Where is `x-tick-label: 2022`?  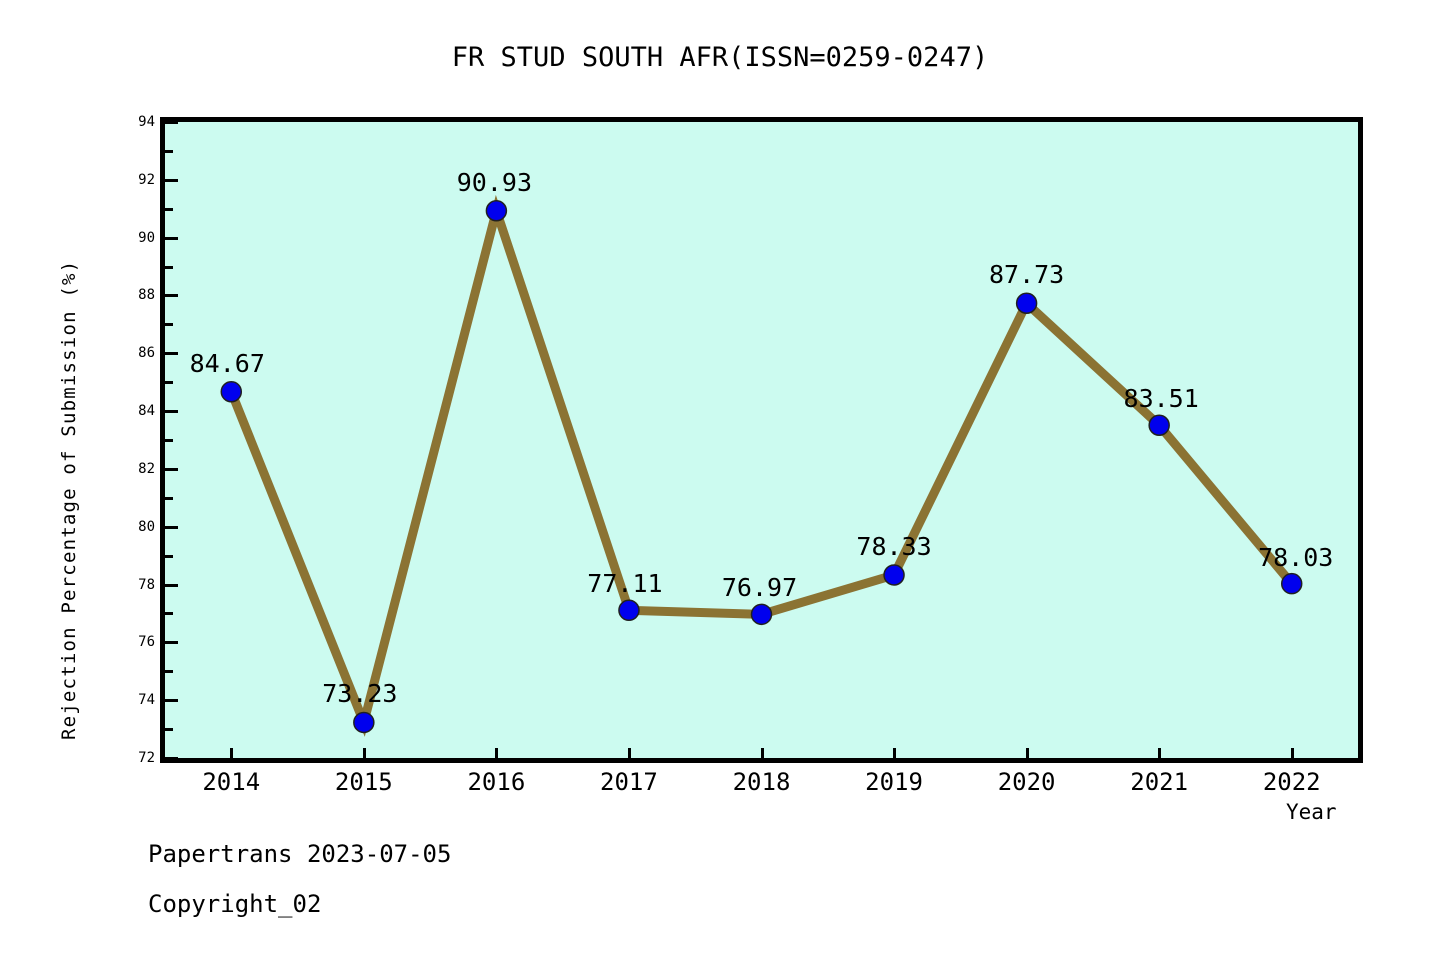
x-tick-label: 2022 is located at coordinates (1291, 782).